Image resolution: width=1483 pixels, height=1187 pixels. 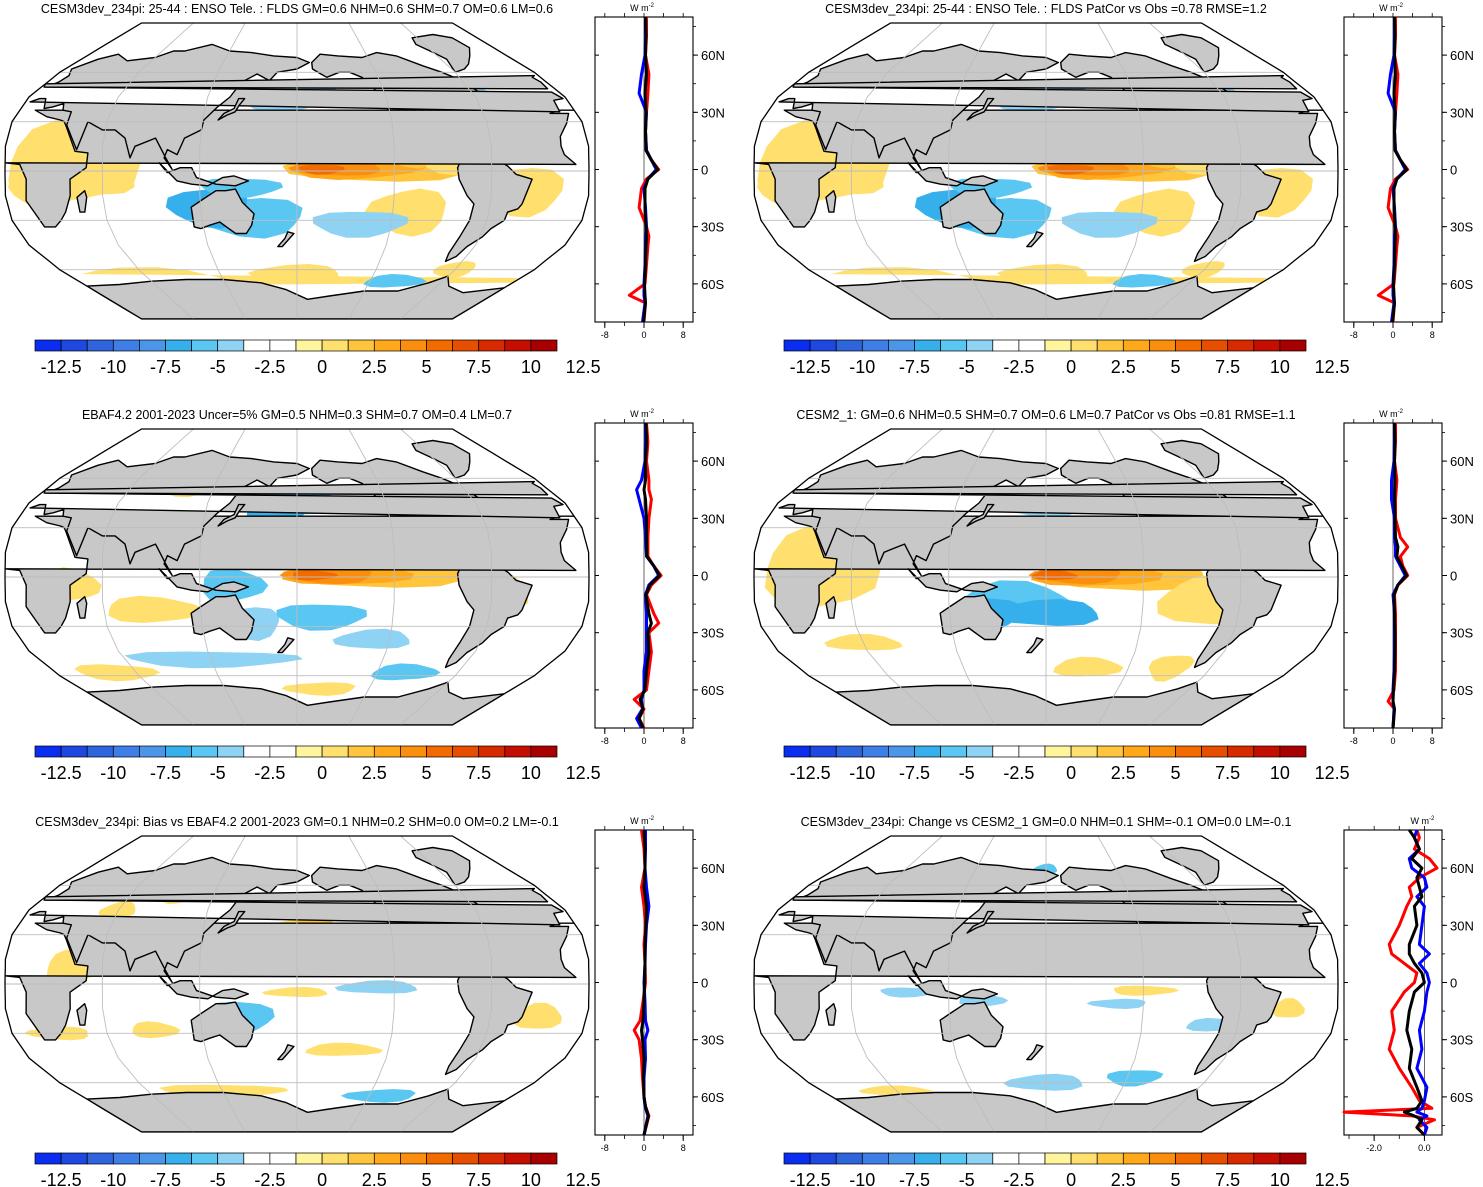 I want to click on colorbar-label: 5, so click(x=426, y=1178).